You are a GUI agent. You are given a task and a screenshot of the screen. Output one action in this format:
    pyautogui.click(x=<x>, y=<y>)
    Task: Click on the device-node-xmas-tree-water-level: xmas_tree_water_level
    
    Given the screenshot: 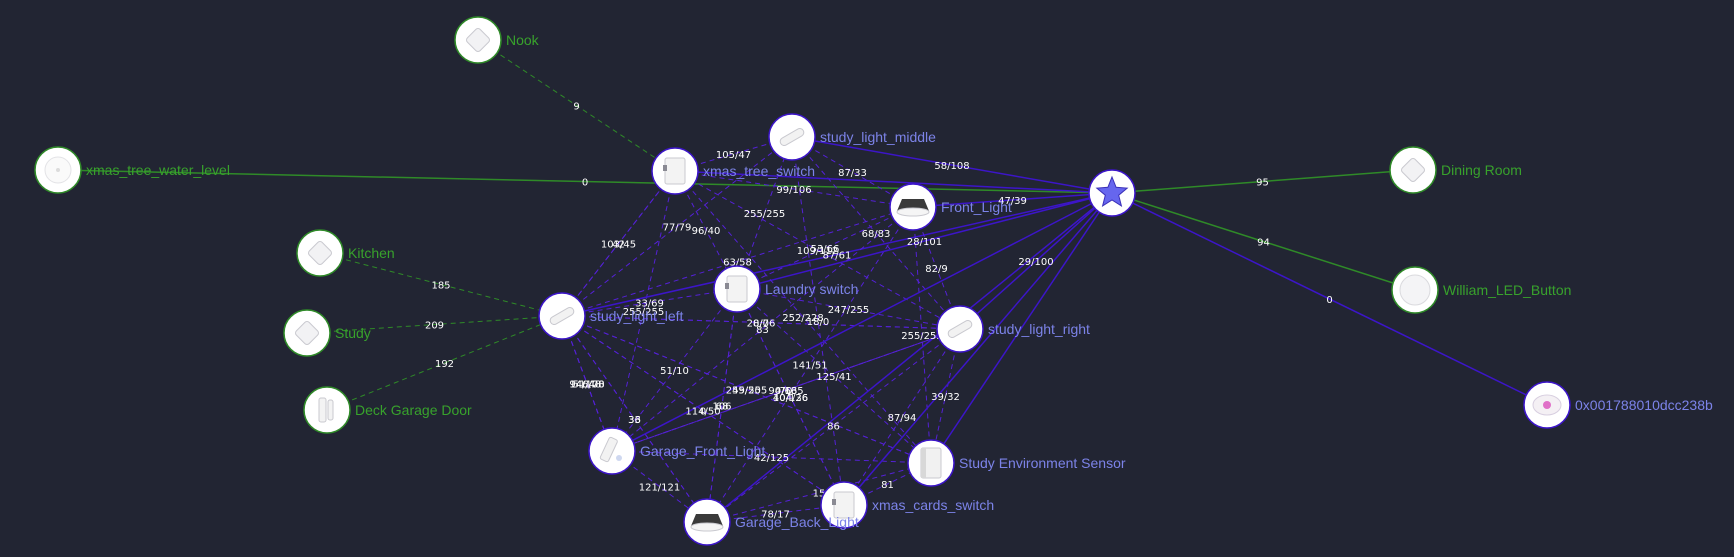 What is the action you would take?
    pyautogui.click(x=132, y=170)
    